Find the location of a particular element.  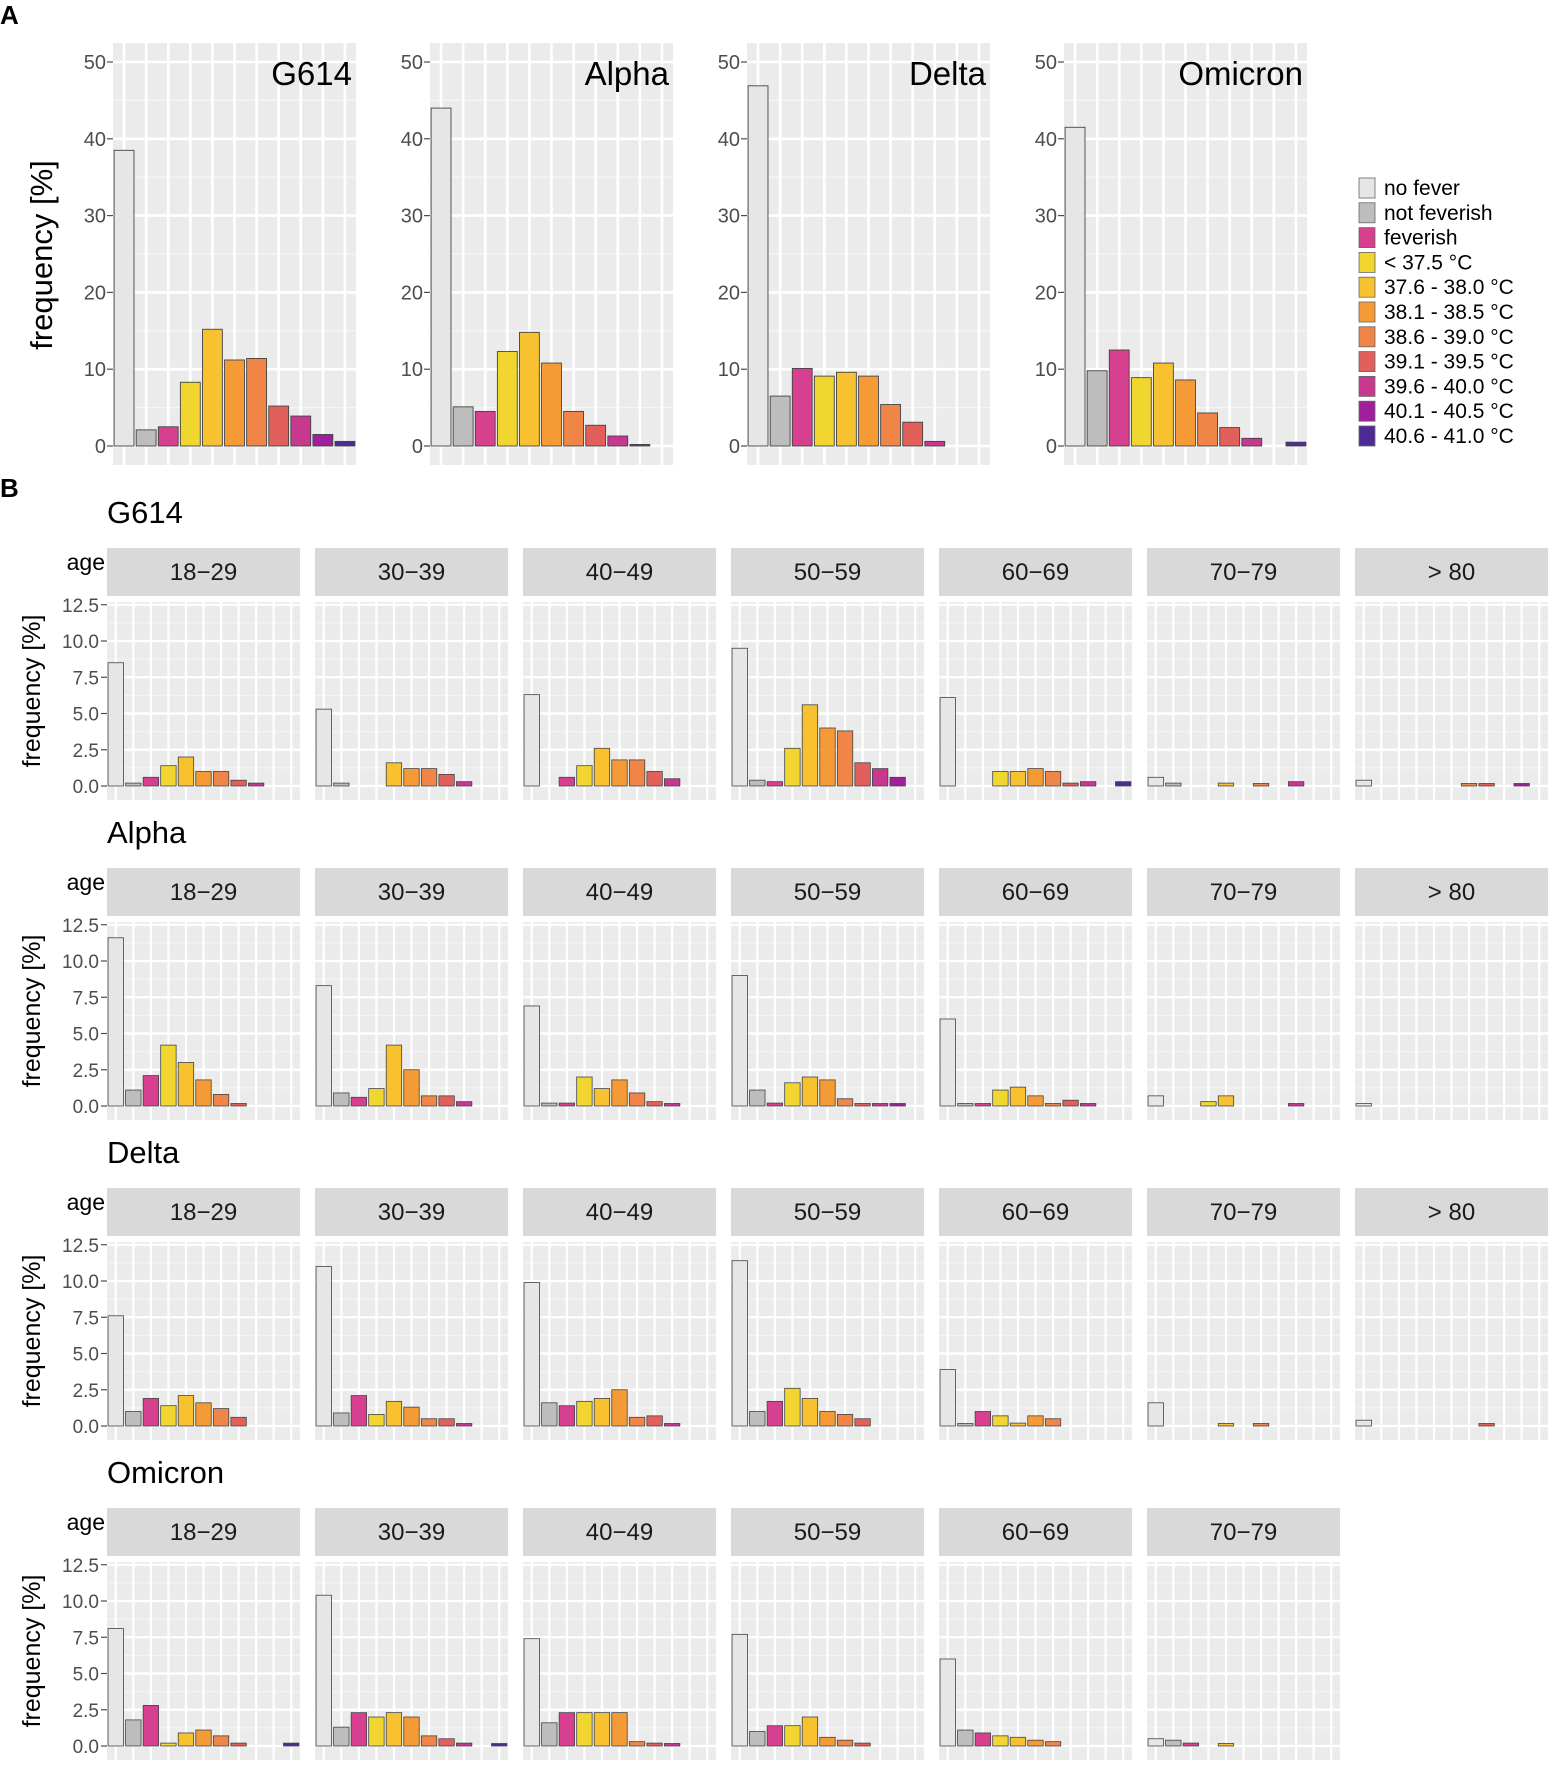

facet-title: G614 is located at coordinates (311, 73).